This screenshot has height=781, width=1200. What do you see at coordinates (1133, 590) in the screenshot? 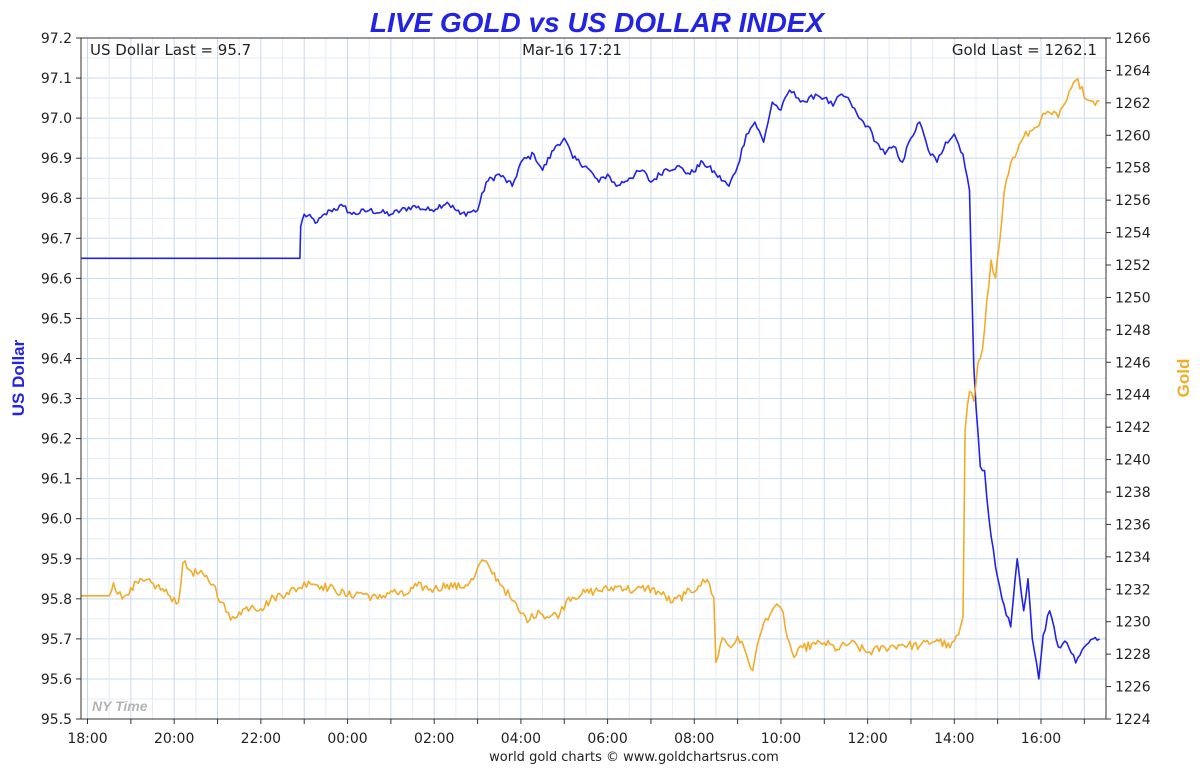
I see `right-tick-label: 1232` at bounding box center [1133, 590].